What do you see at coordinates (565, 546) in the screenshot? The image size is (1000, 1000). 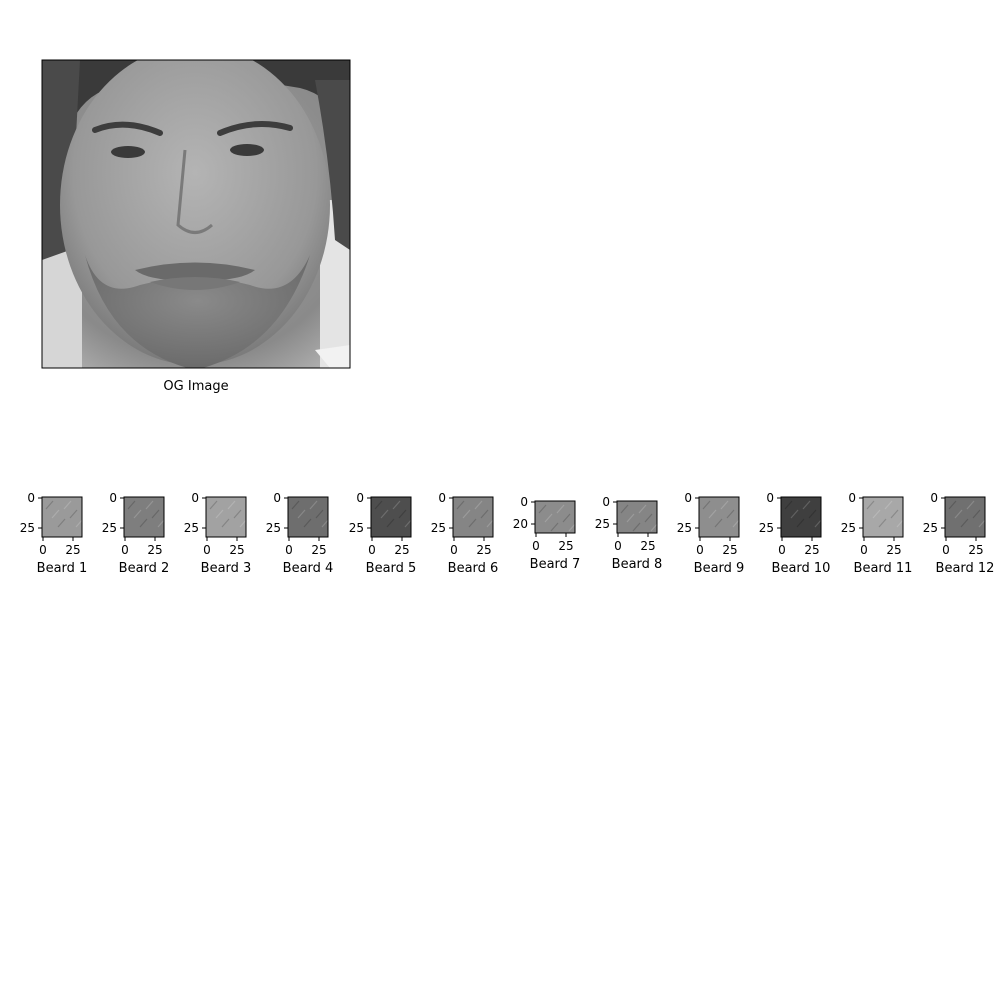 I see `beard-patch-7-xtick-label: 25` at bounding box center [565, 546].